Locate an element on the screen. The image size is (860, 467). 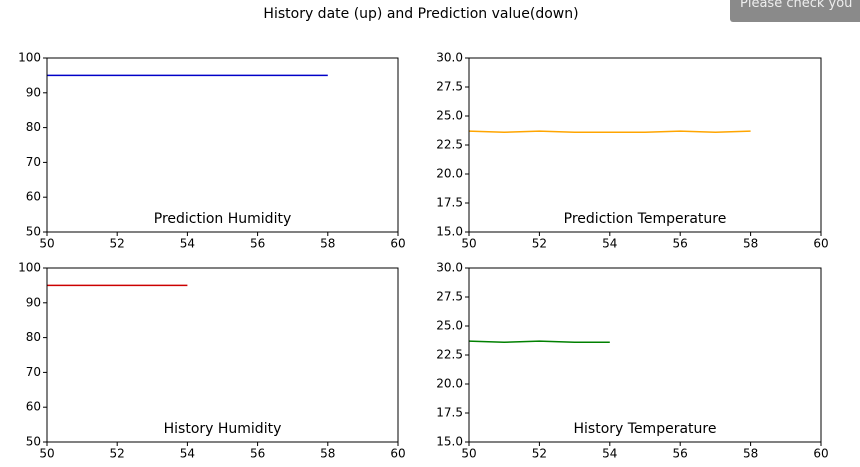
axes-label: Prediction Humidity is located at coordinates (222, 219).